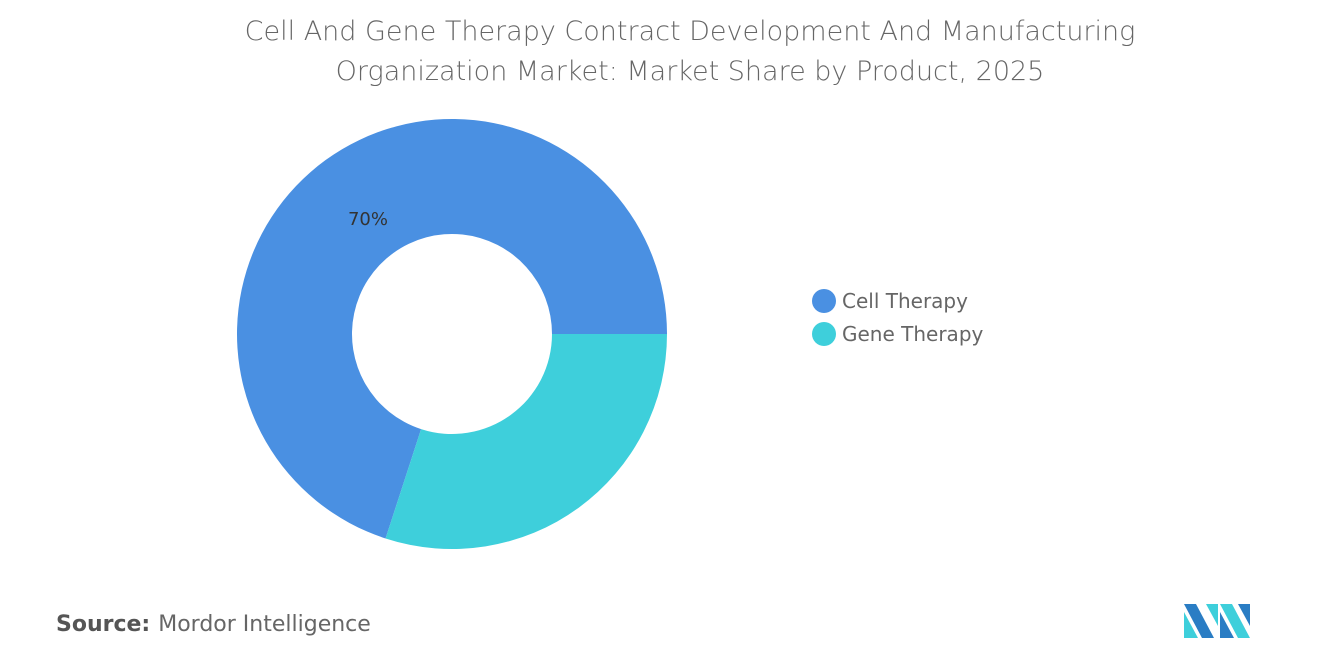 This screenshot has width=1320, height=665. I want to click on legend-label: Cell Therapy, so click(905, 300).